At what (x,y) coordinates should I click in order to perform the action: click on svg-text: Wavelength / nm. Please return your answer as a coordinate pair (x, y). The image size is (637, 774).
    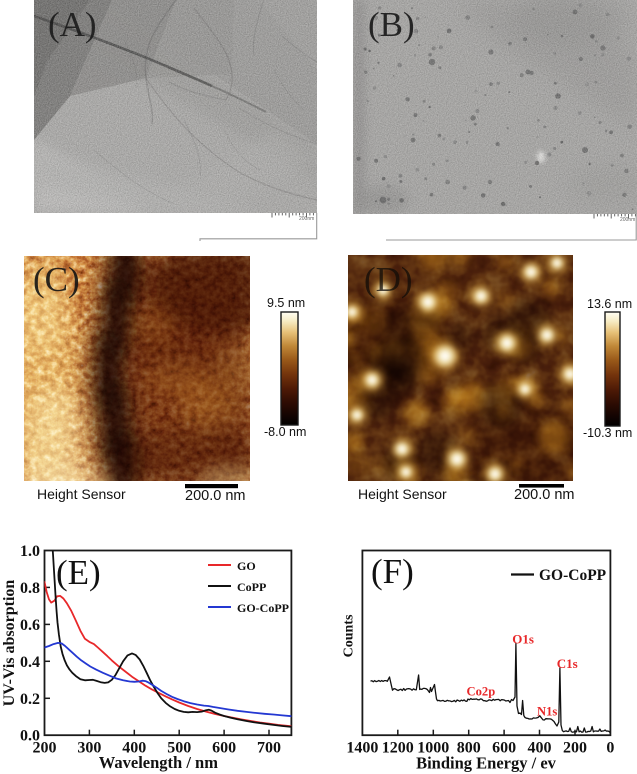
    Looking at the image, I should click on (158, 762).